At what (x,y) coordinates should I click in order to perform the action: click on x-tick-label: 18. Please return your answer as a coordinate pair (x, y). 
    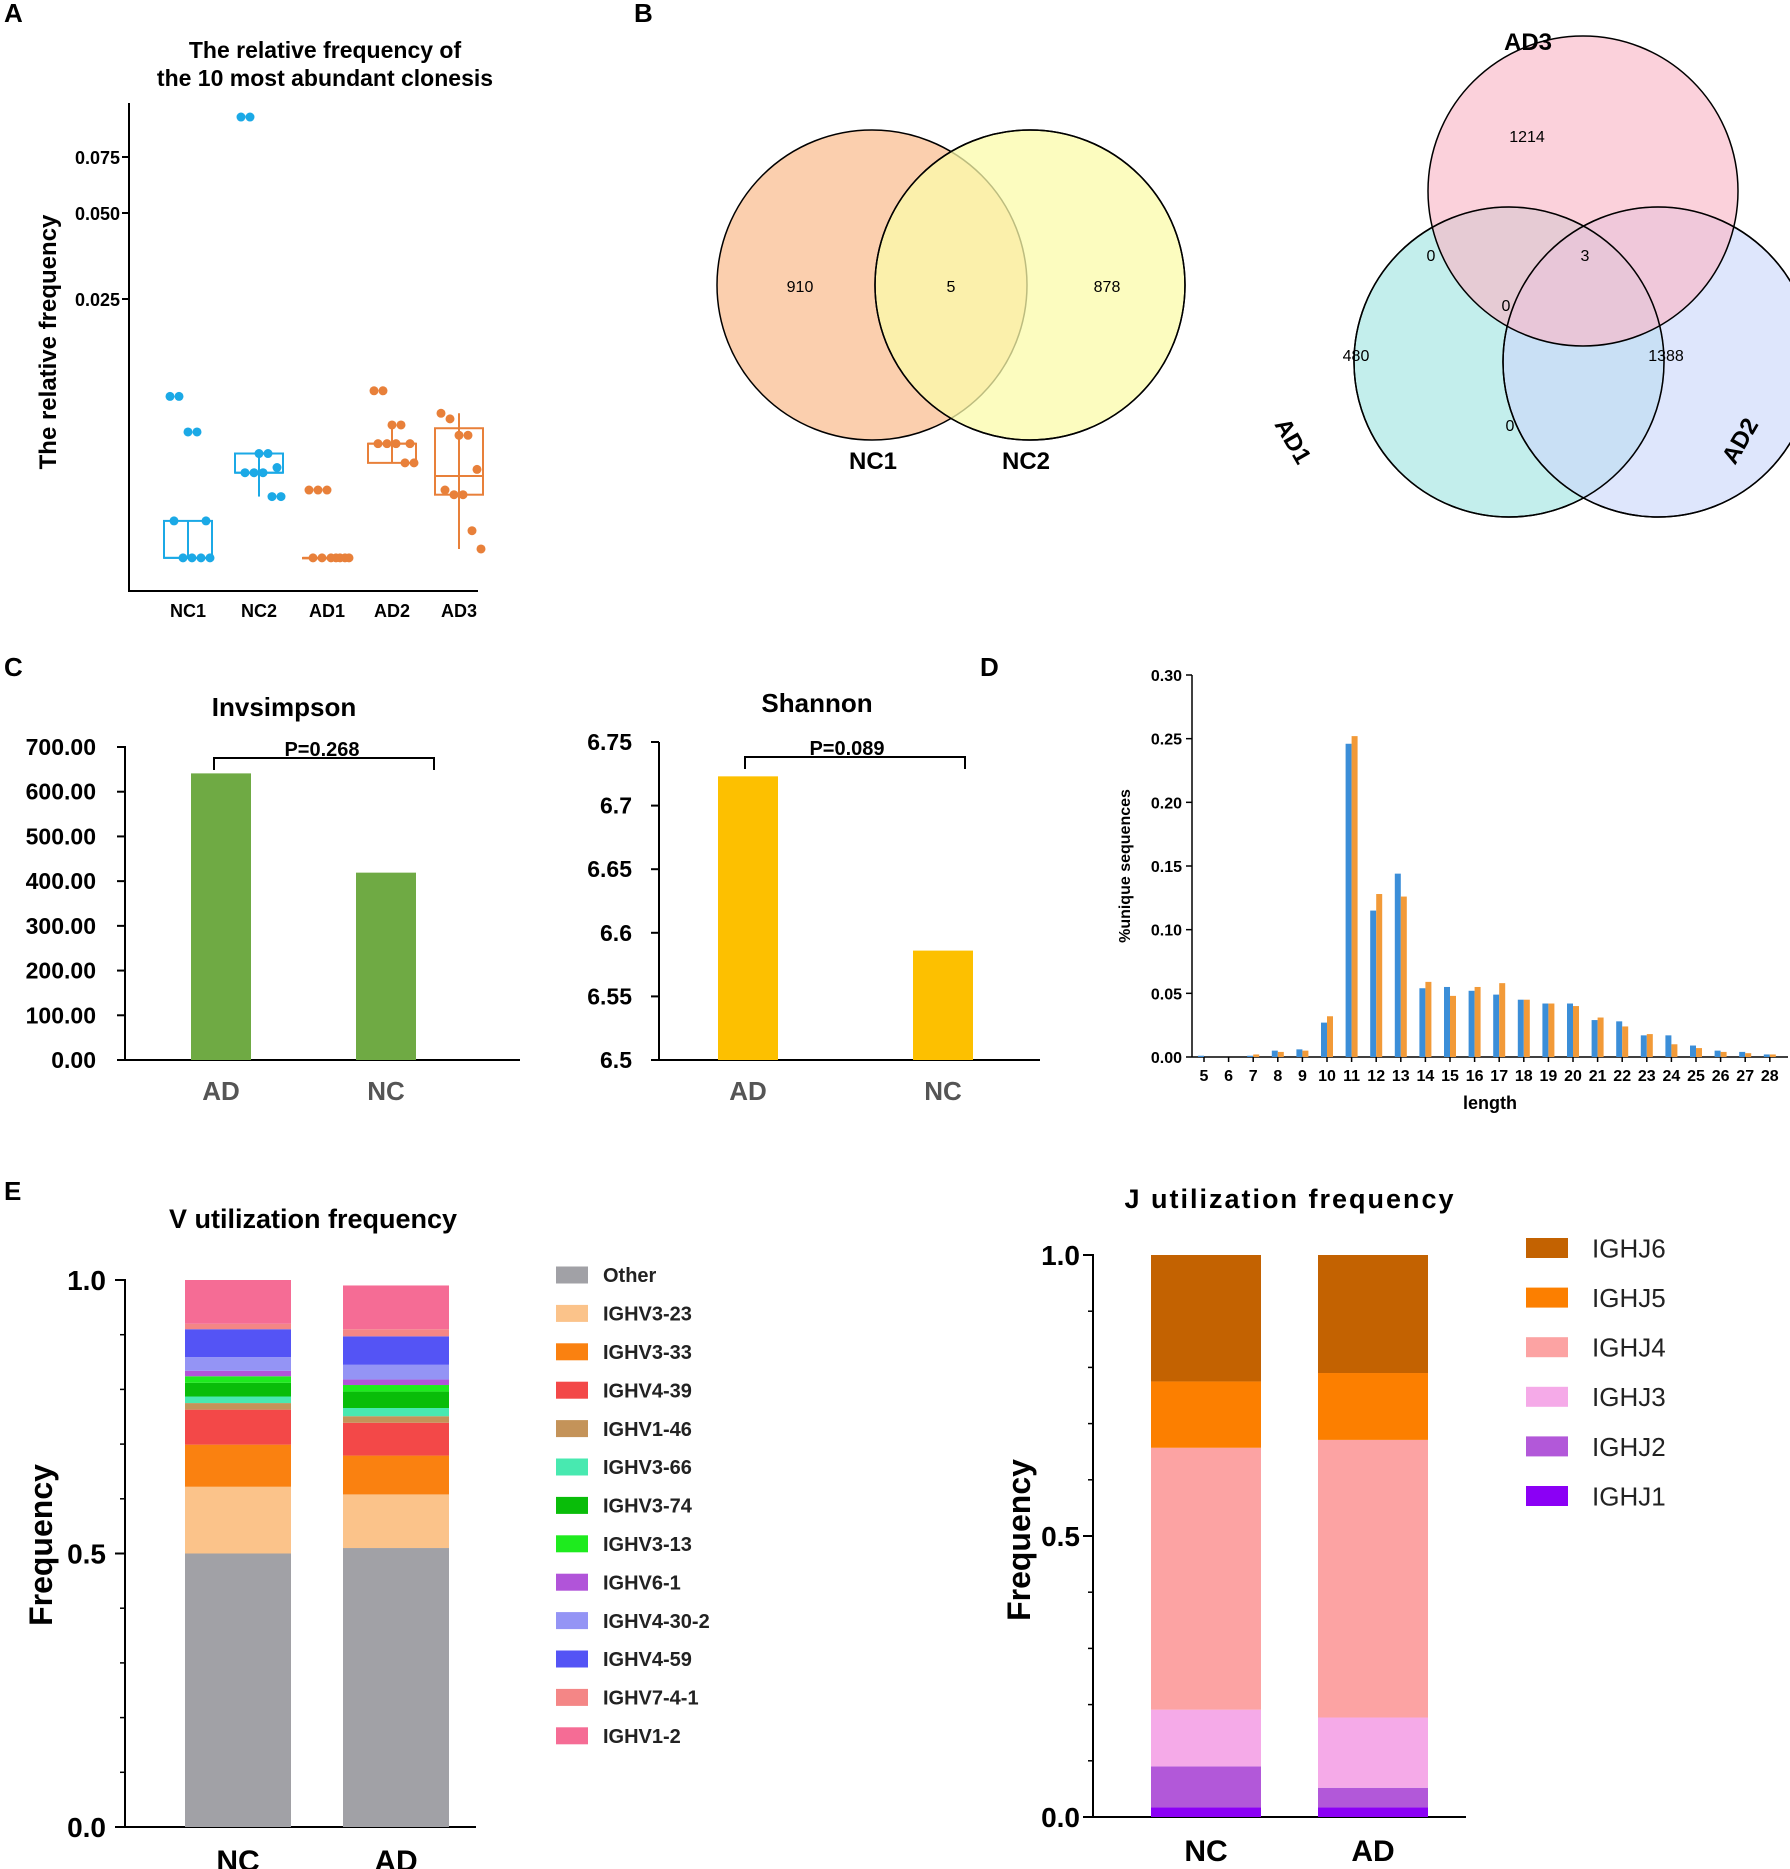
    Looking at the image, I should click on (1524, 1076).